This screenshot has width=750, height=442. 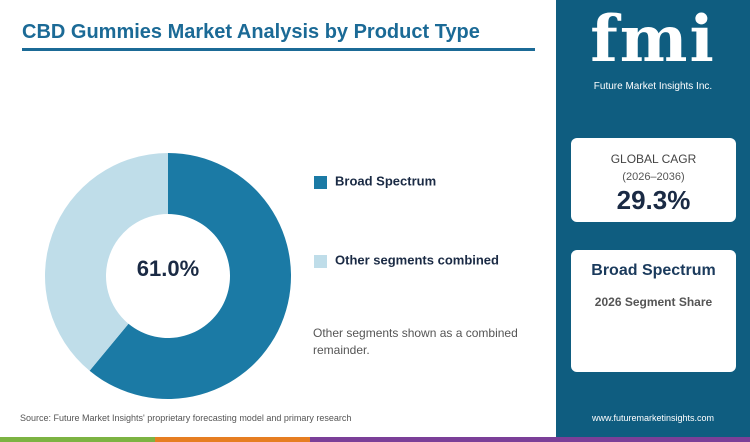 I want to click on website: www.futuremarketinsights.com, so click(x=653, y=418).